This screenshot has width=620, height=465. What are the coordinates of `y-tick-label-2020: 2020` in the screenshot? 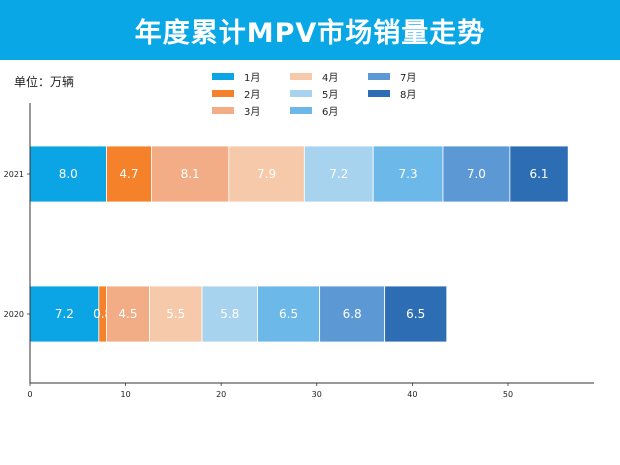 It's located at (14, 314).